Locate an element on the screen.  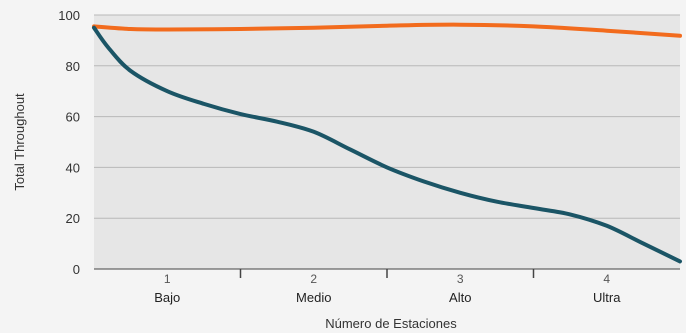
y-tick-label: 100 is located at coordinates (69, 15).